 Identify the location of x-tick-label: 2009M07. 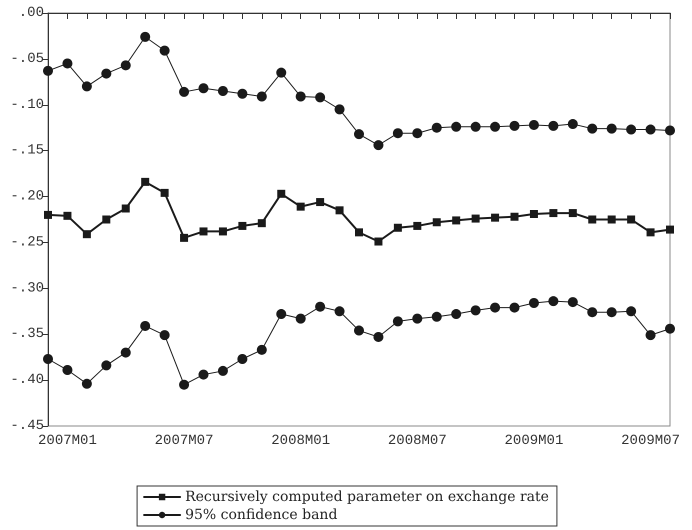
(650, 441).